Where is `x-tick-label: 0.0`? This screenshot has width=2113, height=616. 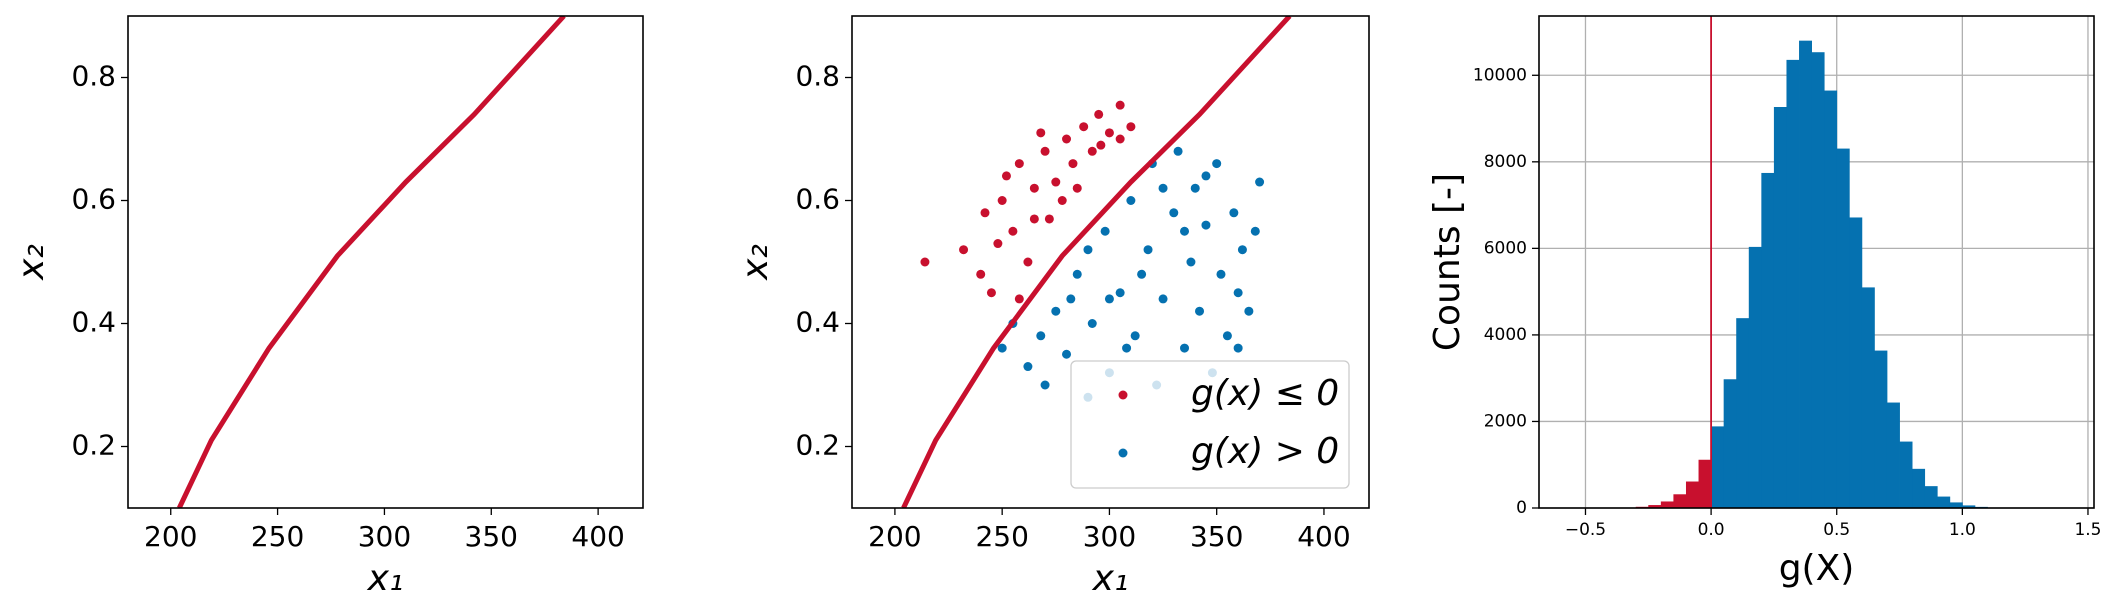 x-tick-label: 0.0 is located at coordinates (1711, 530).